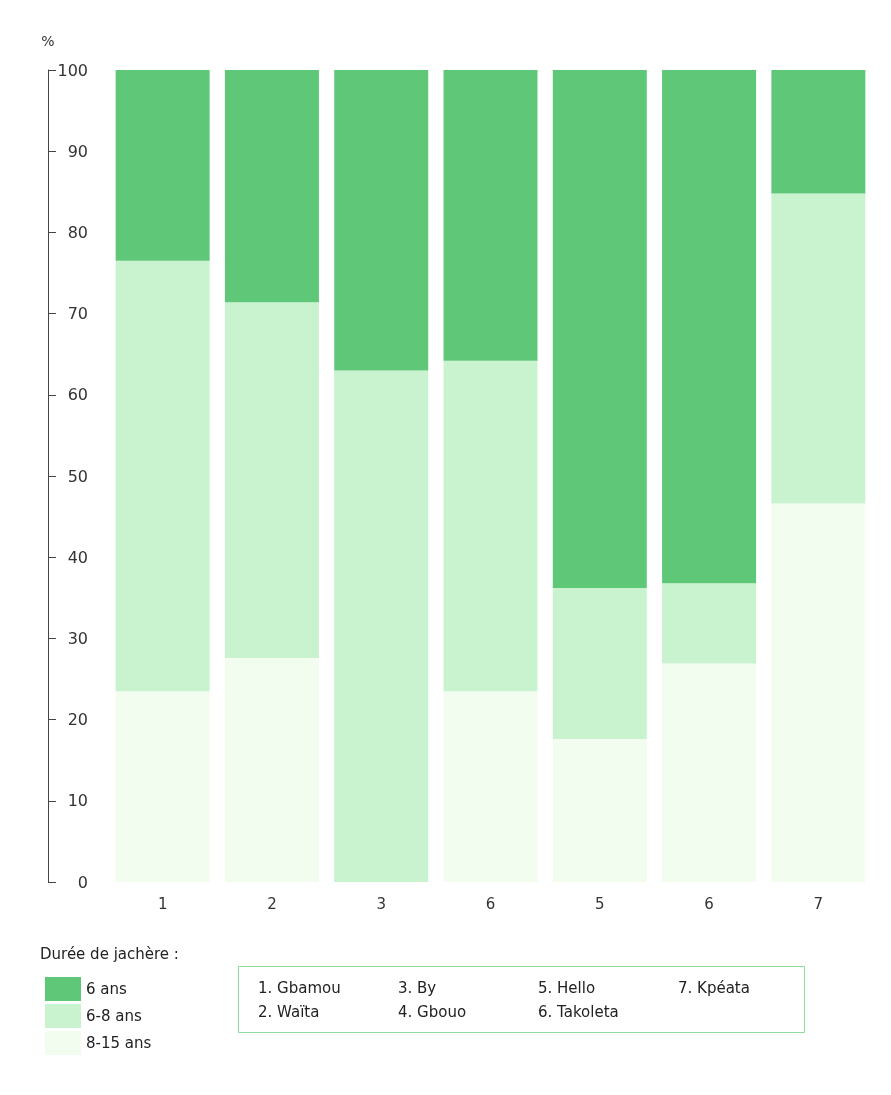 This screenshot has width=891, height=1095. I want to click on x-tick-label: 1, so click(162, 903).